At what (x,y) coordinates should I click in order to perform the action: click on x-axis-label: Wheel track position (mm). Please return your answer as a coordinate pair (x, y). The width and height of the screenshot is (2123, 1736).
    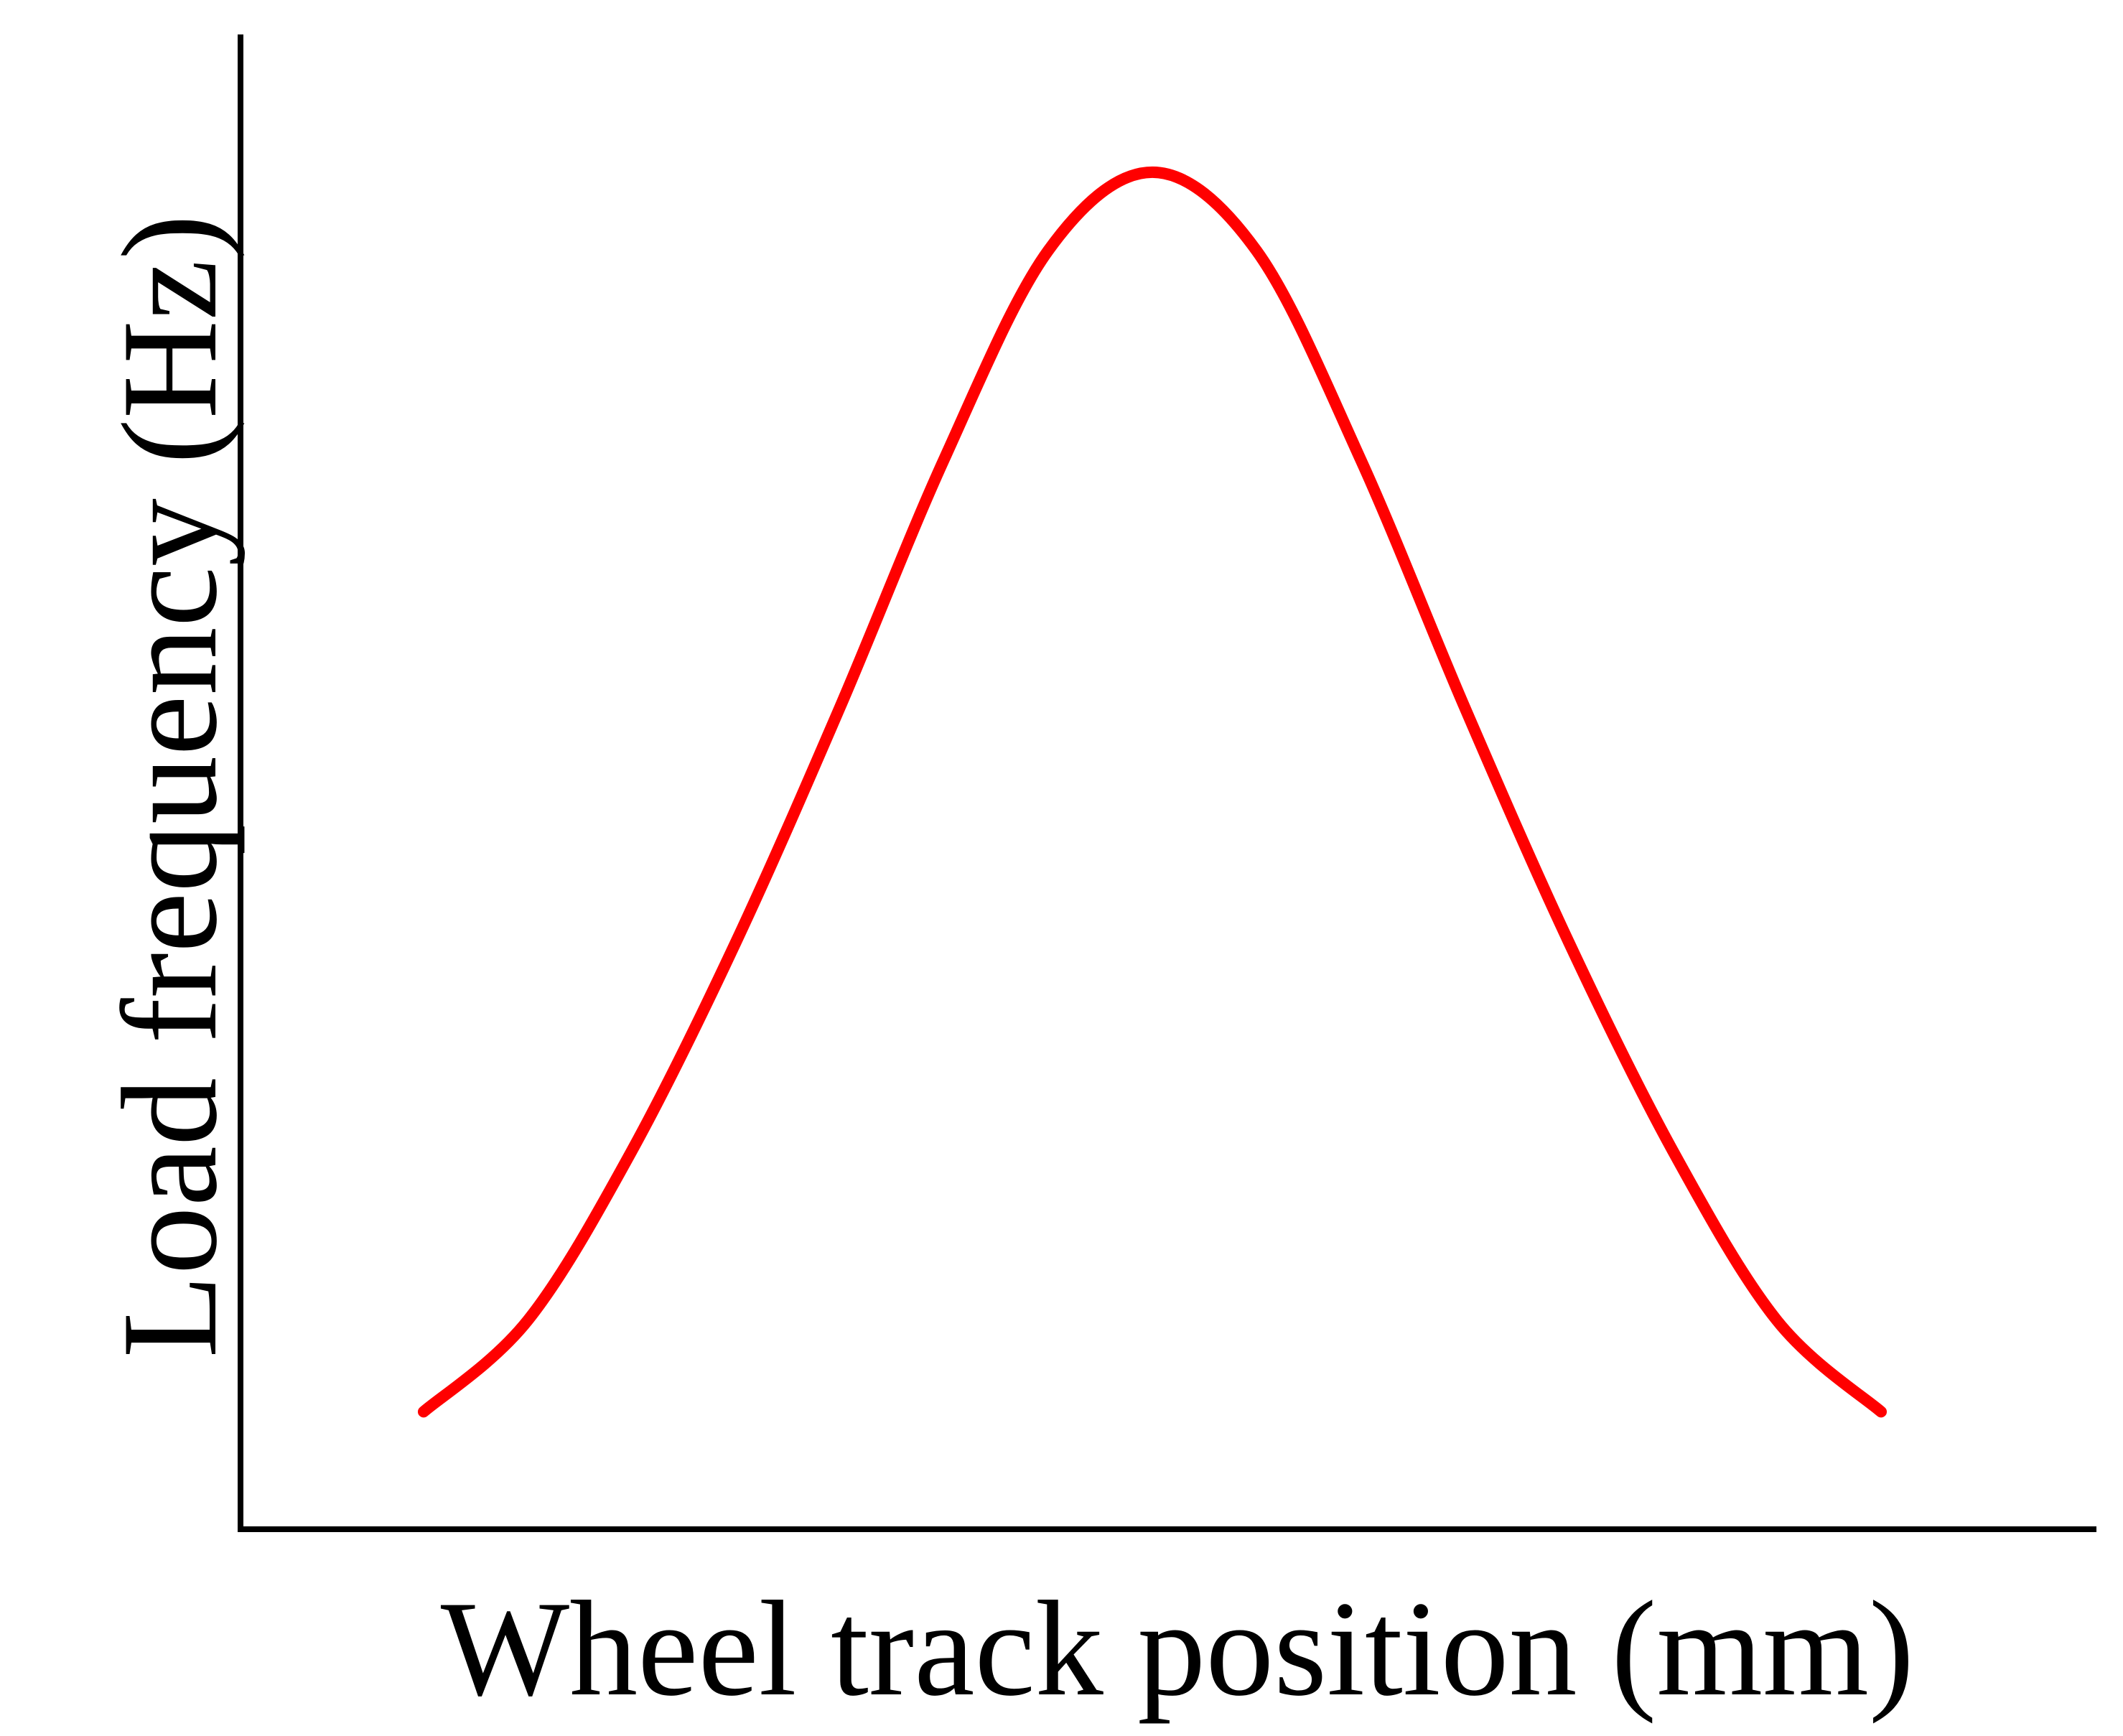
    Looking at the image, I should click on (1177, 1649).